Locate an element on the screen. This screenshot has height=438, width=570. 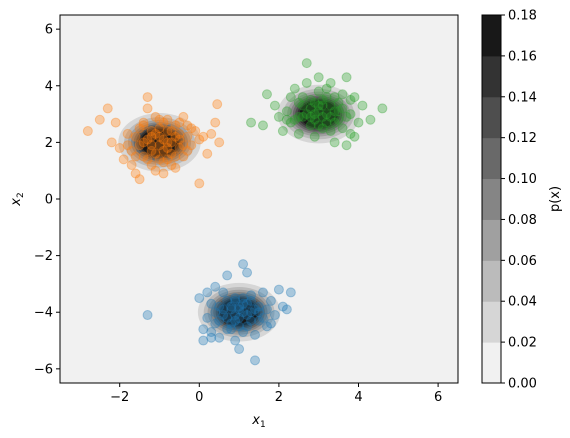
colorbar-tick-label: 0.10 is located at coordinates (522, 179).